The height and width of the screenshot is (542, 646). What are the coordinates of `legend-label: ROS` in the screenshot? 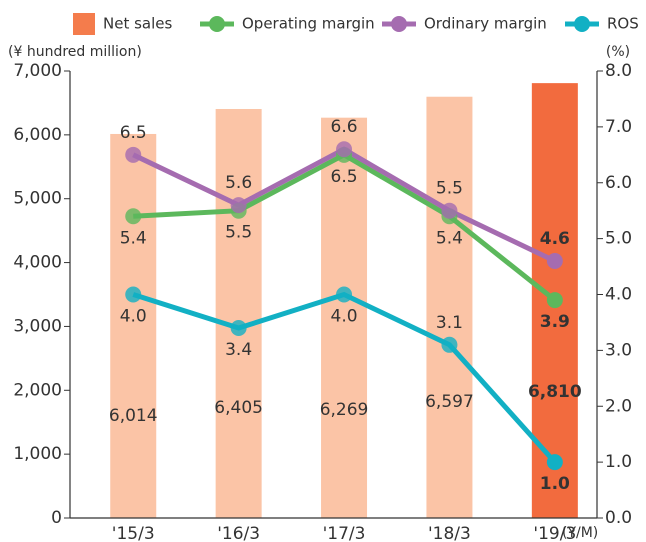 It's located at (623, 24).